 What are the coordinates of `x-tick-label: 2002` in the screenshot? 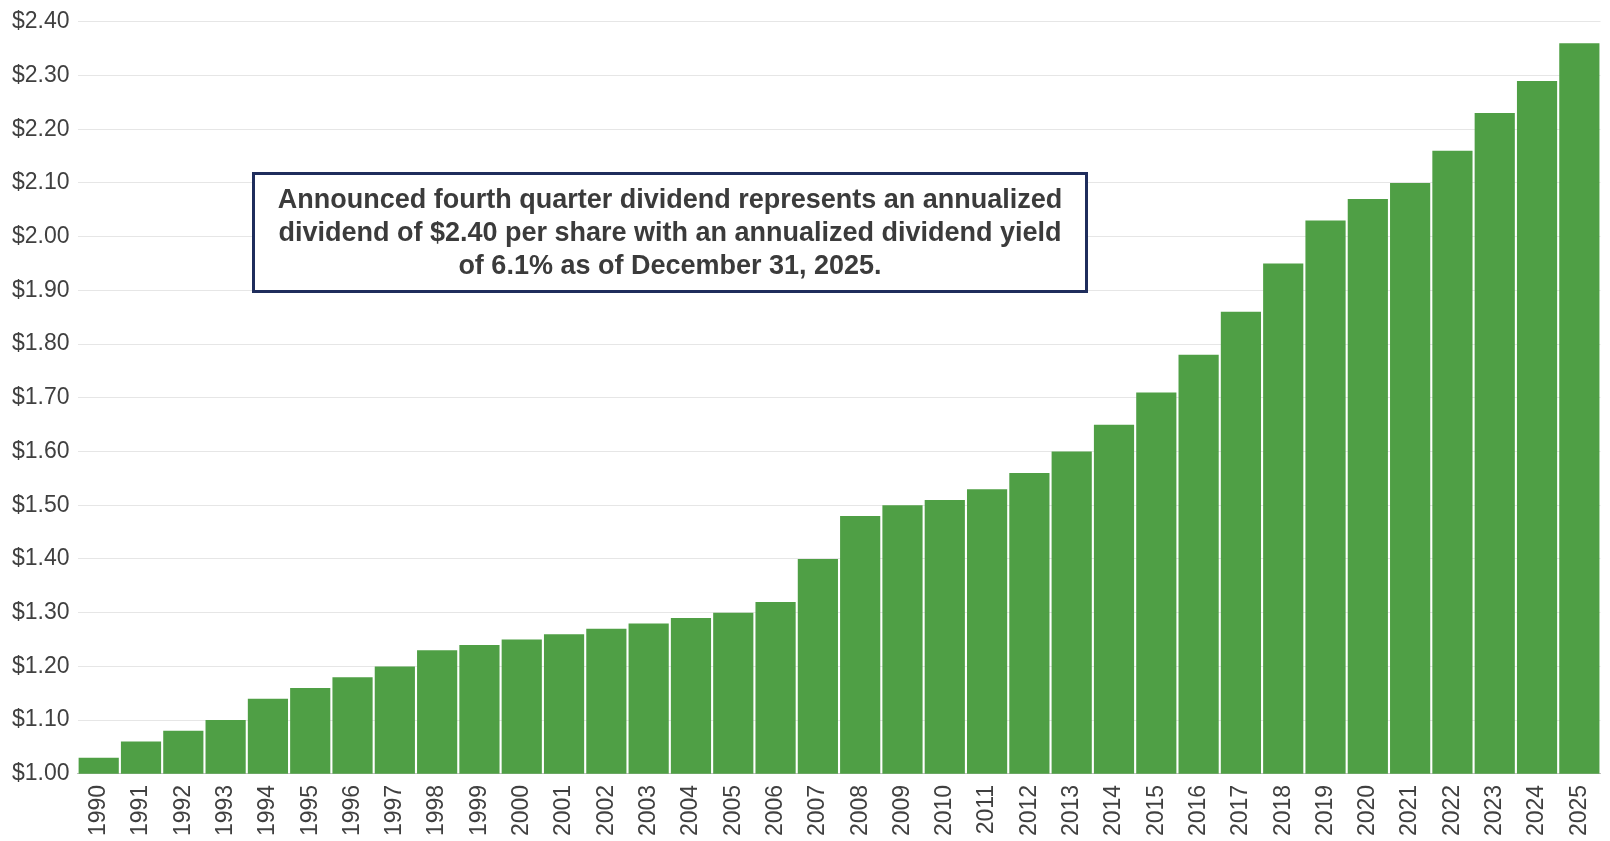 It's located at (604, 810).